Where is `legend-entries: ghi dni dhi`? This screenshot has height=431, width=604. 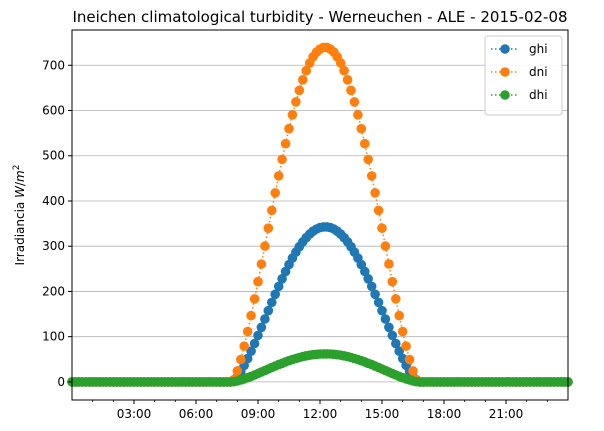
legend-entries: ghi dni dhi is located at coordinates (519, 72).